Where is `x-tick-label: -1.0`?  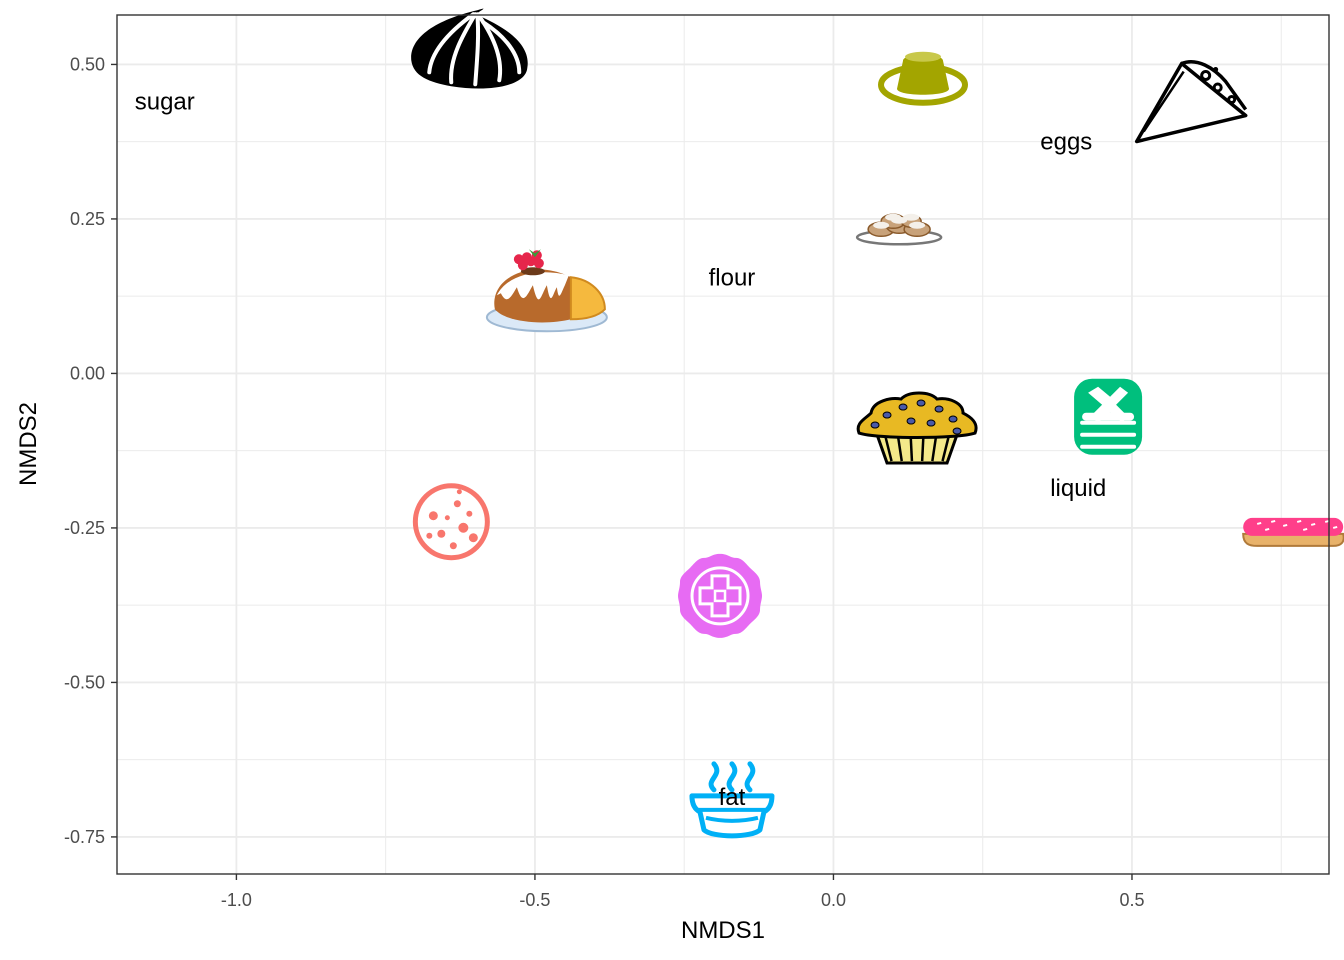 x-tick-label: -1.0 is located at coordinates (236, 900).